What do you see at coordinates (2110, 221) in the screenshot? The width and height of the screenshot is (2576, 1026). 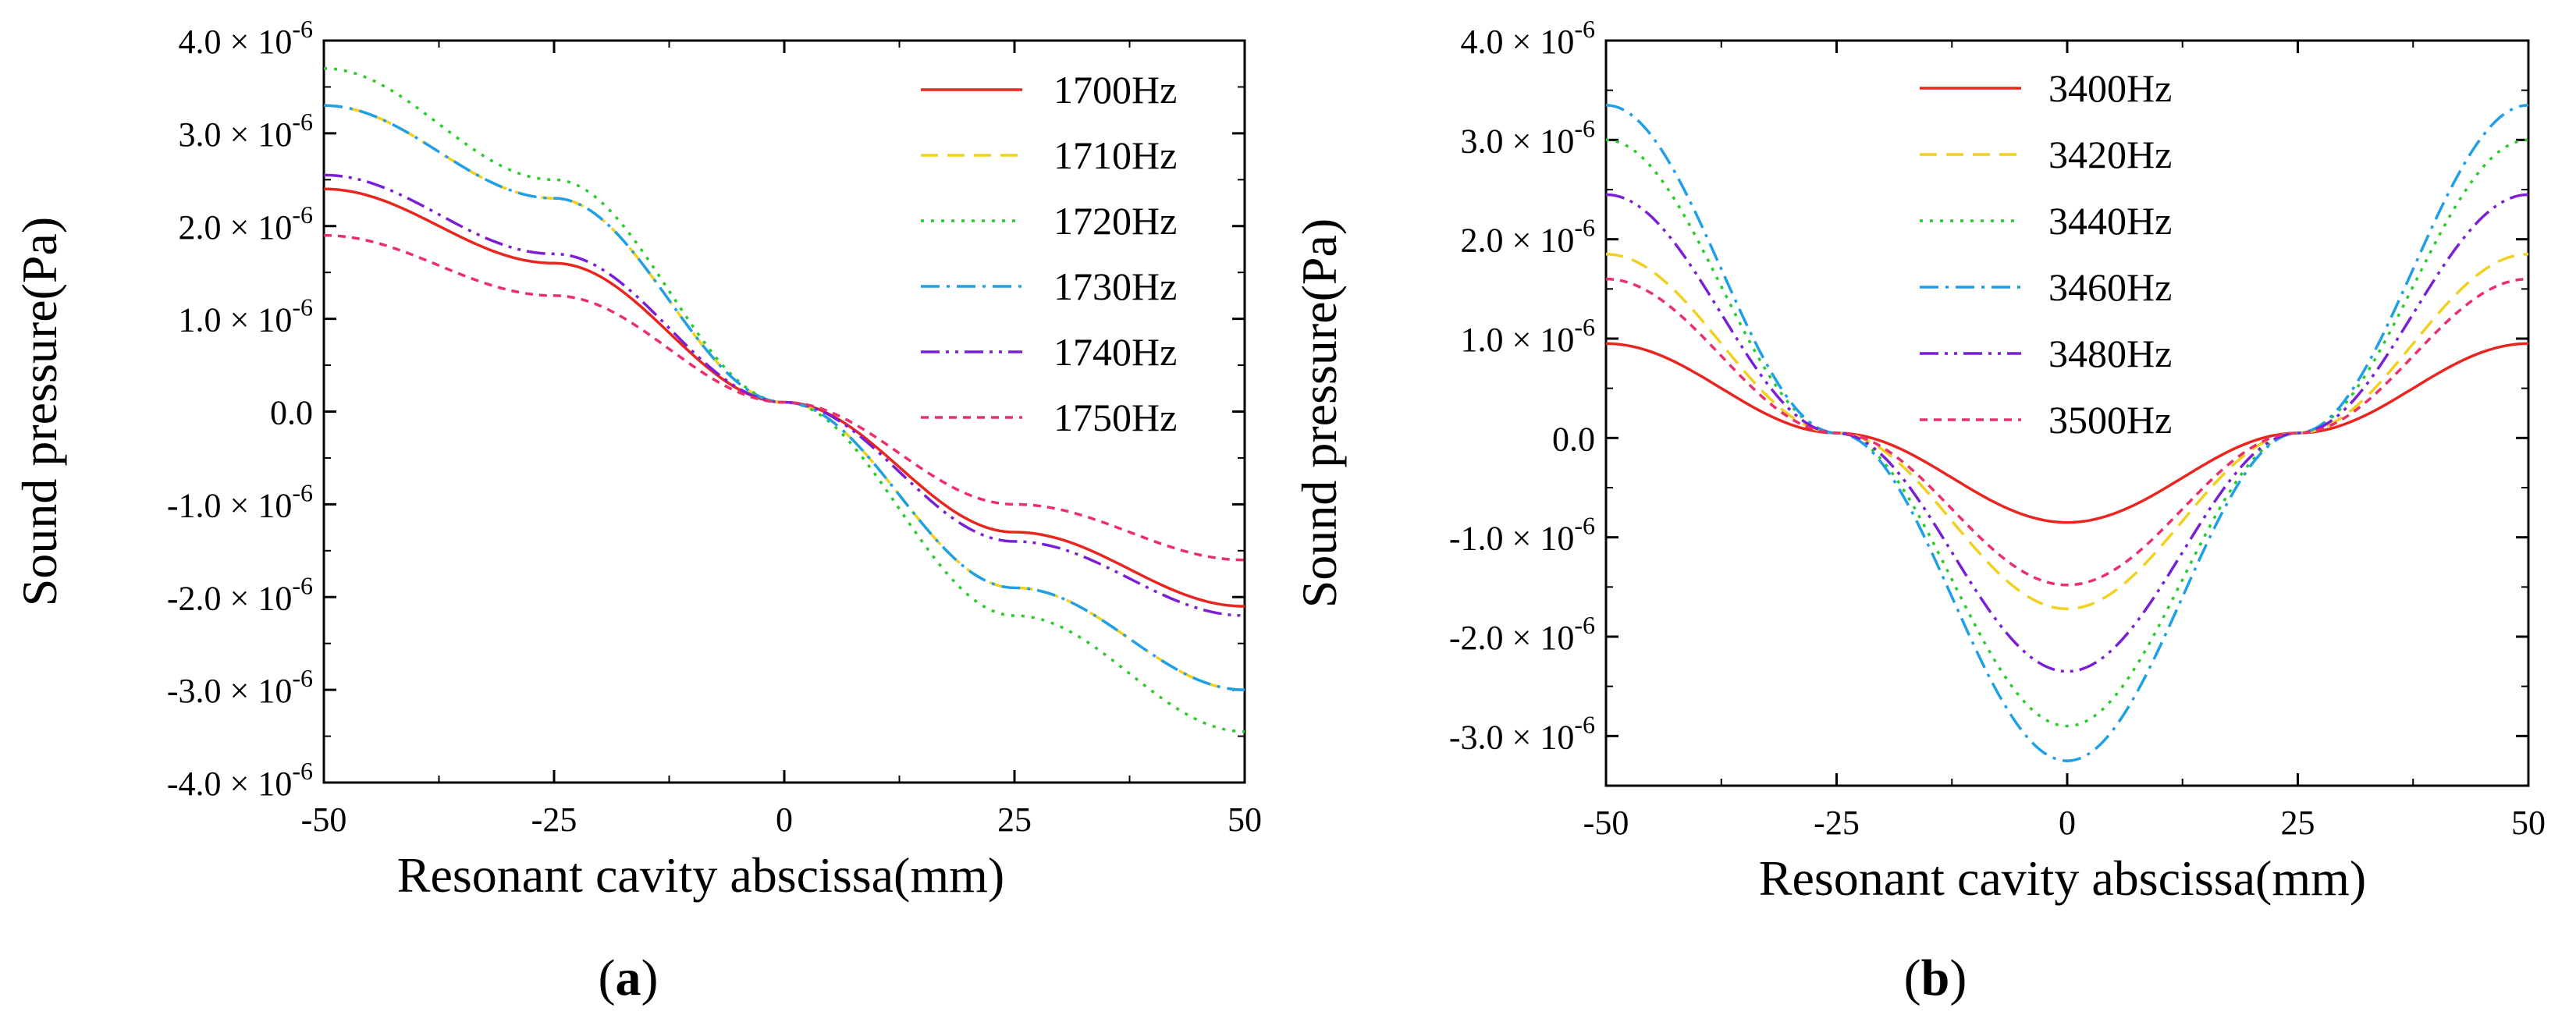 I see `legend-entry: 3440Hz` at bounding box center [2110, 221].